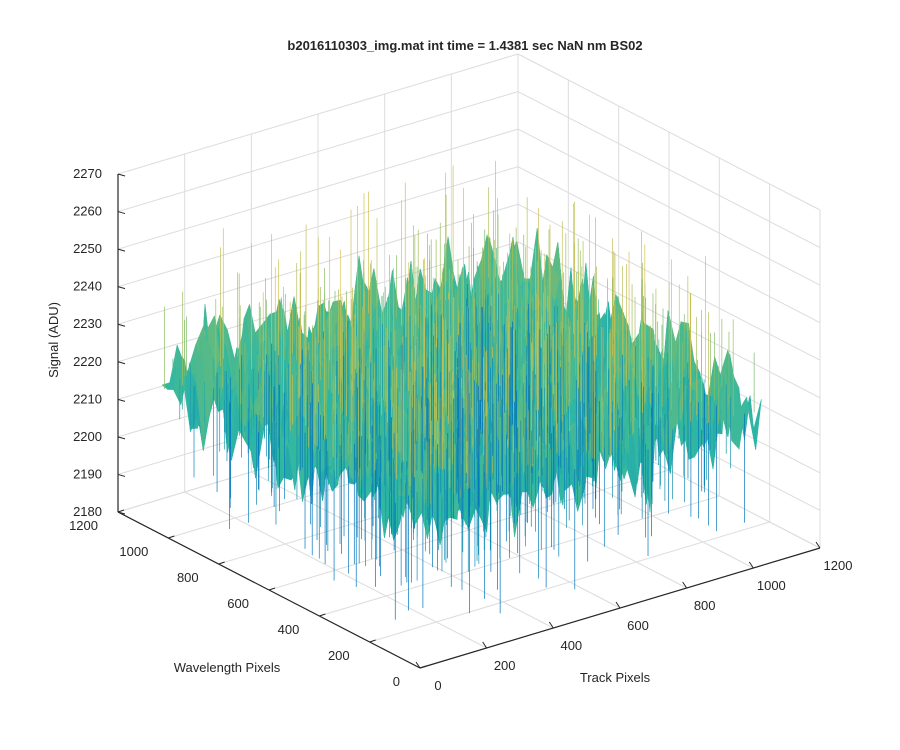 This screenshot has width=900, height=750. Describe the element at coordinates (83, 525) in the screenshot. I see `y-tick-label: 1200` at that location.